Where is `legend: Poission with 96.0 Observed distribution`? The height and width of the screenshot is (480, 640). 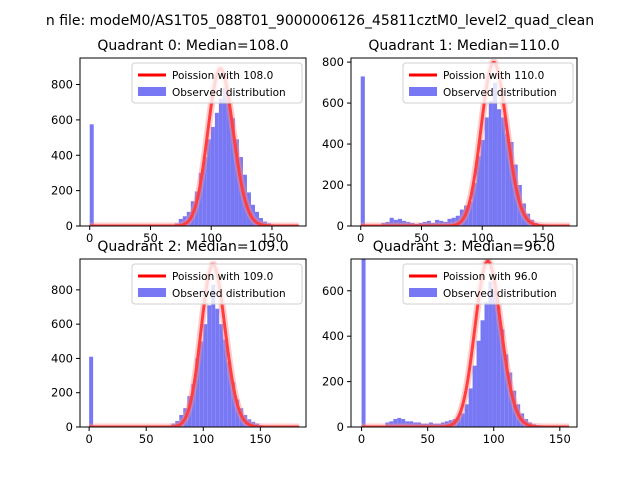
legend: Poission with 96.0 Observed distribution is located at coordinates (488, 284).